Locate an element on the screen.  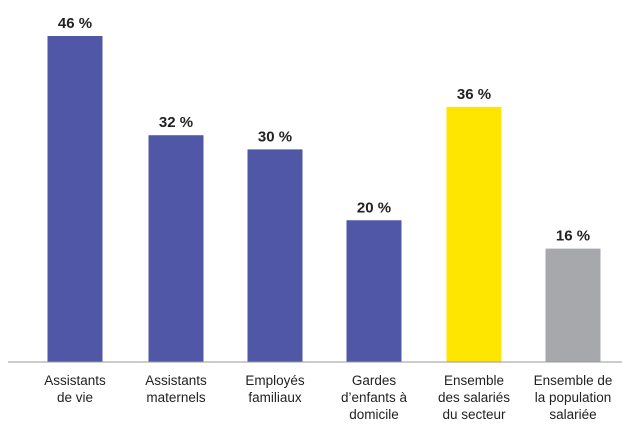
category-label-line: d’enfants à is located at coordinates (374, 397).